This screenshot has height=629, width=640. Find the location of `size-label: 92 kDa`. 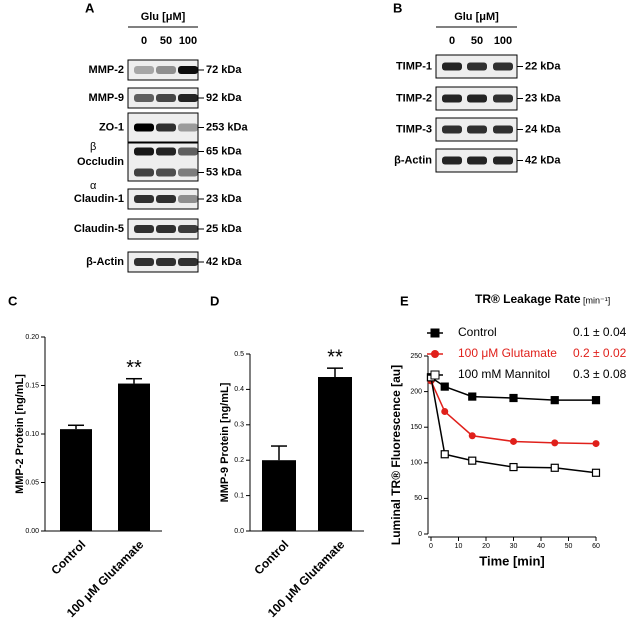

size-label: 92 kDa is located at coordinates (224, 98).